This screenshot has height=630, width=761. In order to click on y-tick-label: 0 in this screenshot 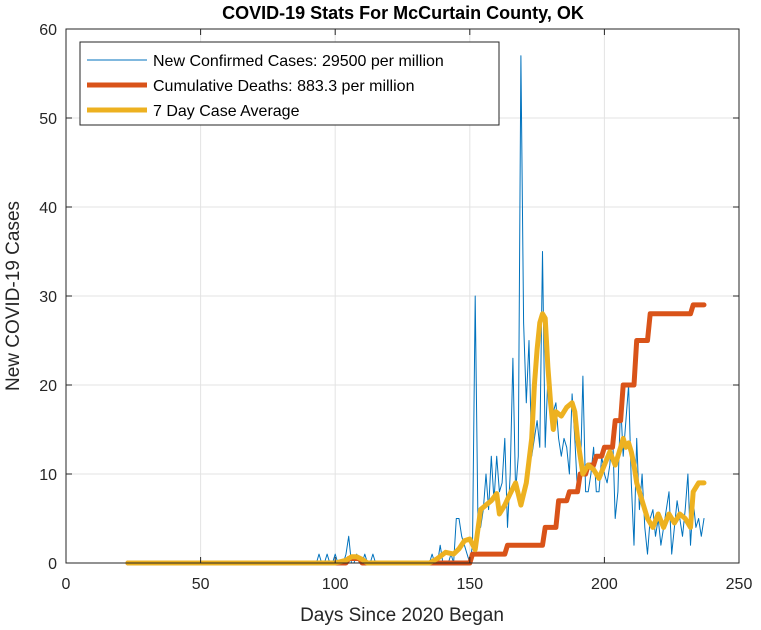, I will do `click(52, 564)`.